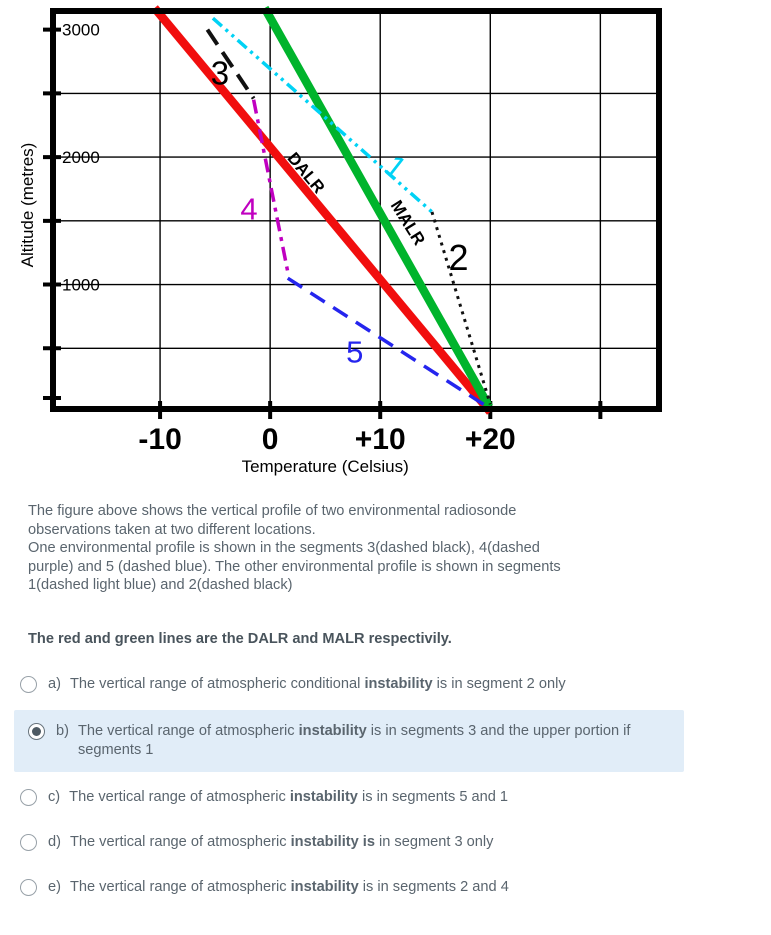 The width and height of the screenshot is (771, 935). Describe the element at coordinates (81, 30) in the screenshot. I see `svg-text: 3000` at that location.